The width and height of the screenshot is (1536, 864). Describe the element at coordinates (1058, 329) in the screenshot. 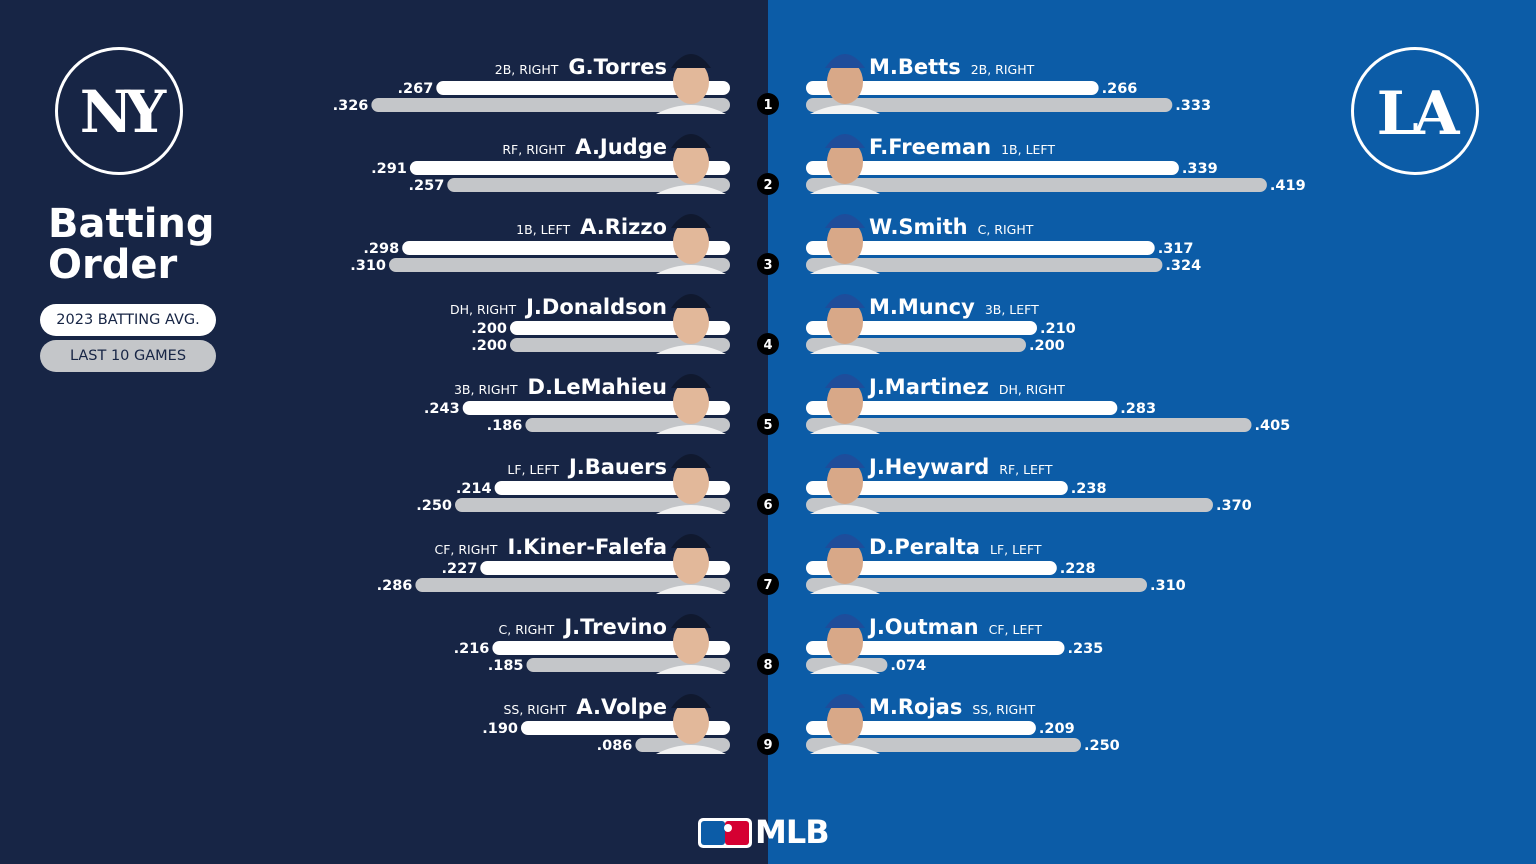

I see `avg-label: .210` at that location.